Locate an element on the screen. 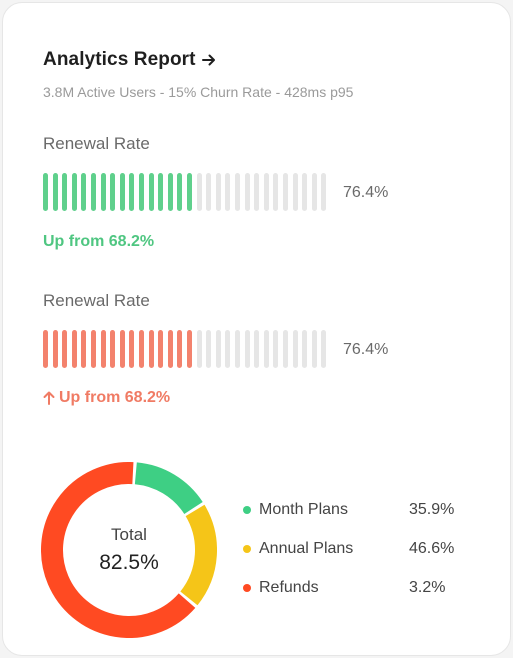  legend-item: Refunds 3.2% is located at coordinates (363, 588).